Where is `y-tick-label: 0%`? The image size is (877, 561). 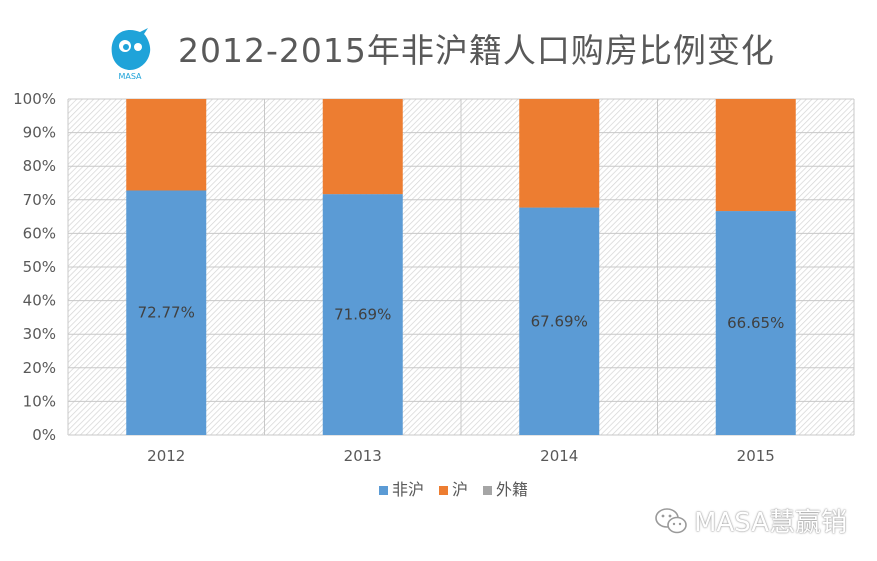 y-tick-label: 0% is located at coordinates (44, 435).